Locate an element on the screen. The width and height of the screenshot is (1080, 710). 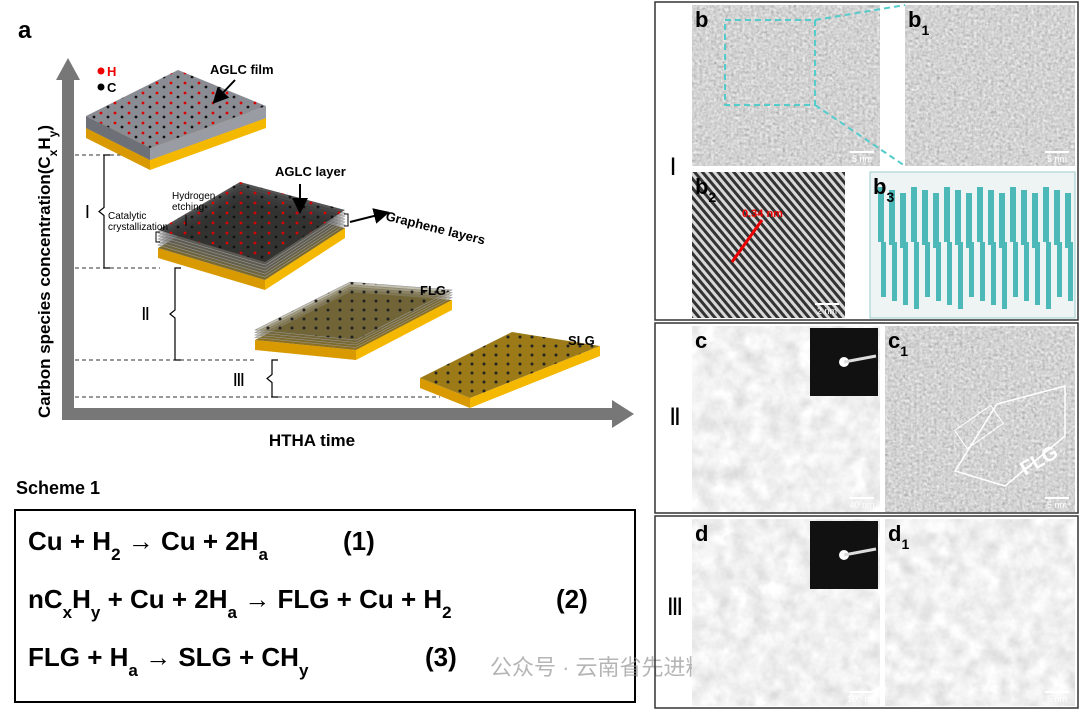
equation-part: → SLG + CH is located at coordinates (218, 657).